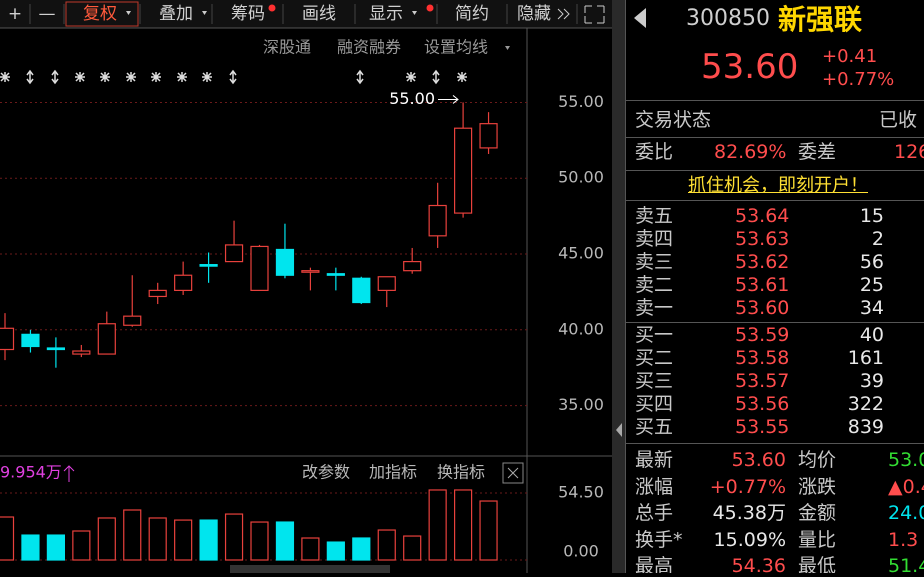  Describe the element at coordinates (393, 472) in the screenshot. I see `indicator-button: 加指标` at that location.